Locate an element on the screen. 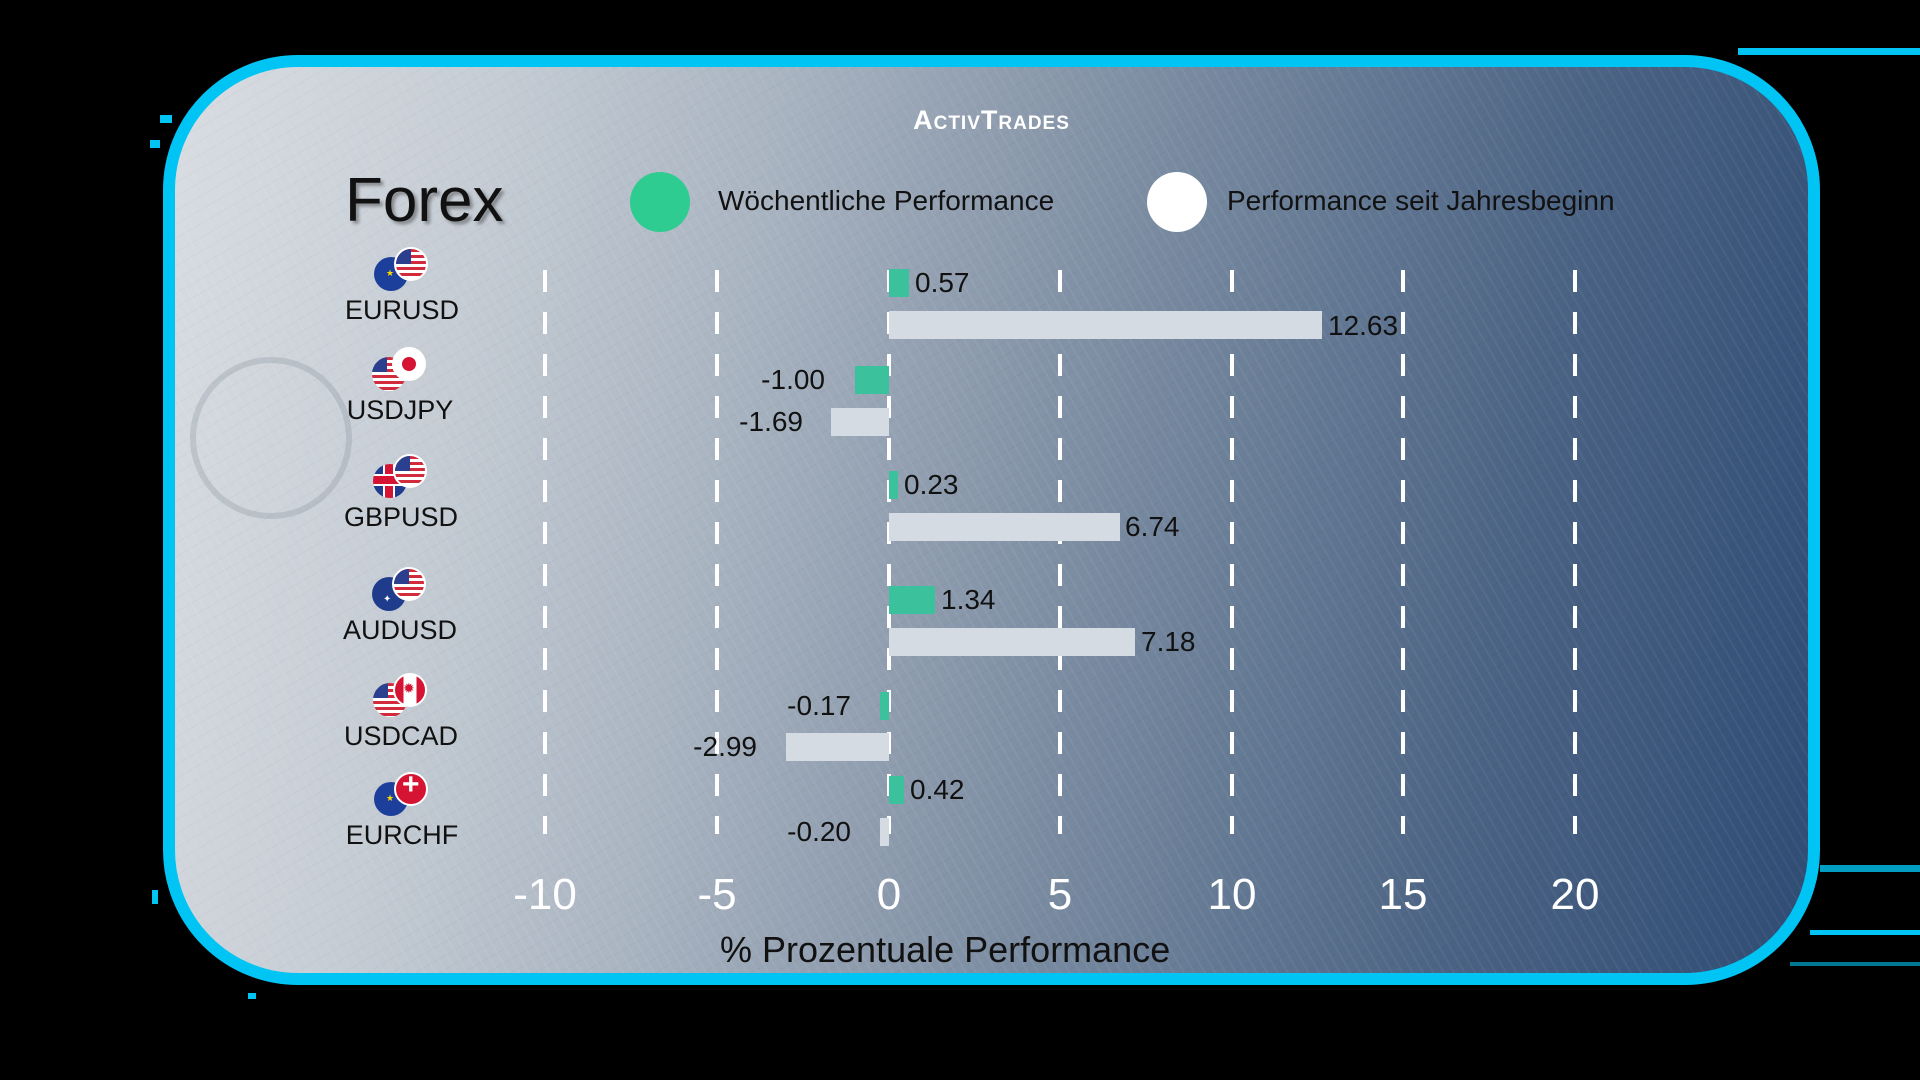  bar-eurusd-weekly is located at coordinates (899, 283).